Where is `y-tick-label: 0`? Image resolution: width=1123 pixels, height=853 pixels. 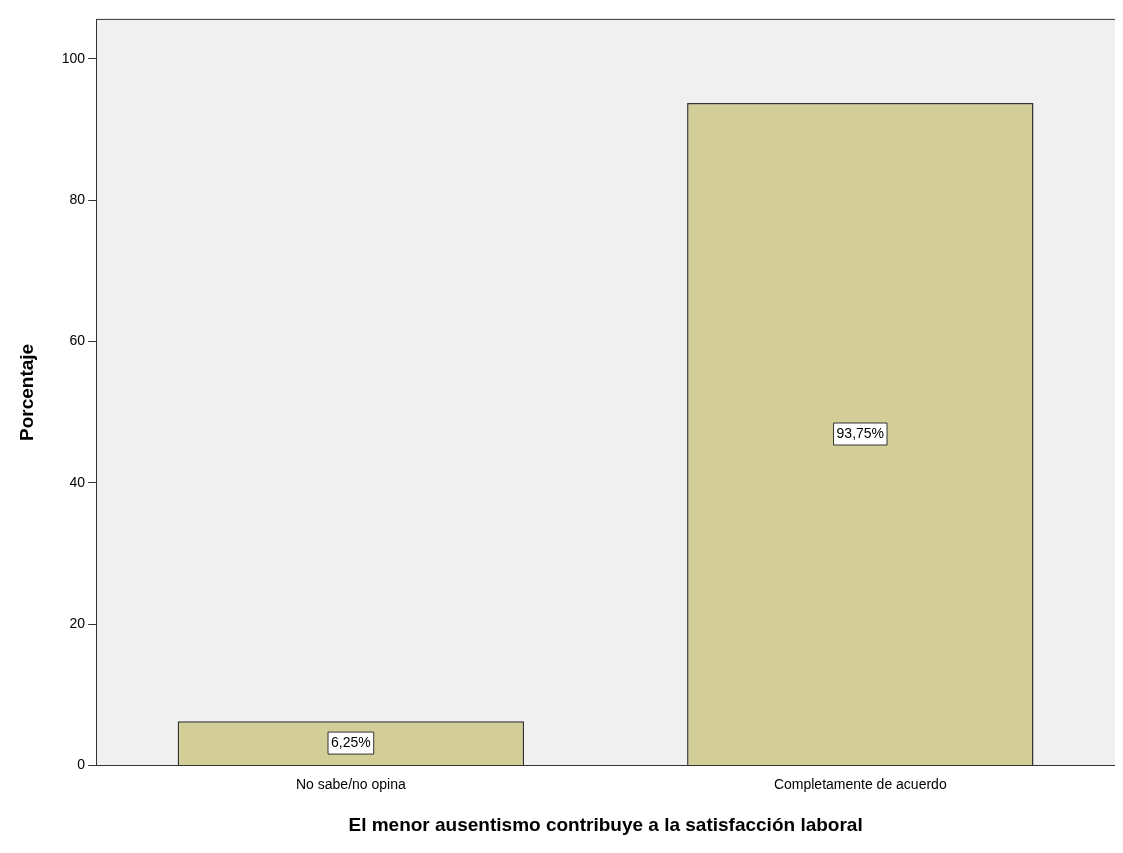 y-tick-label: 0 is located at coordinates (81, 764).